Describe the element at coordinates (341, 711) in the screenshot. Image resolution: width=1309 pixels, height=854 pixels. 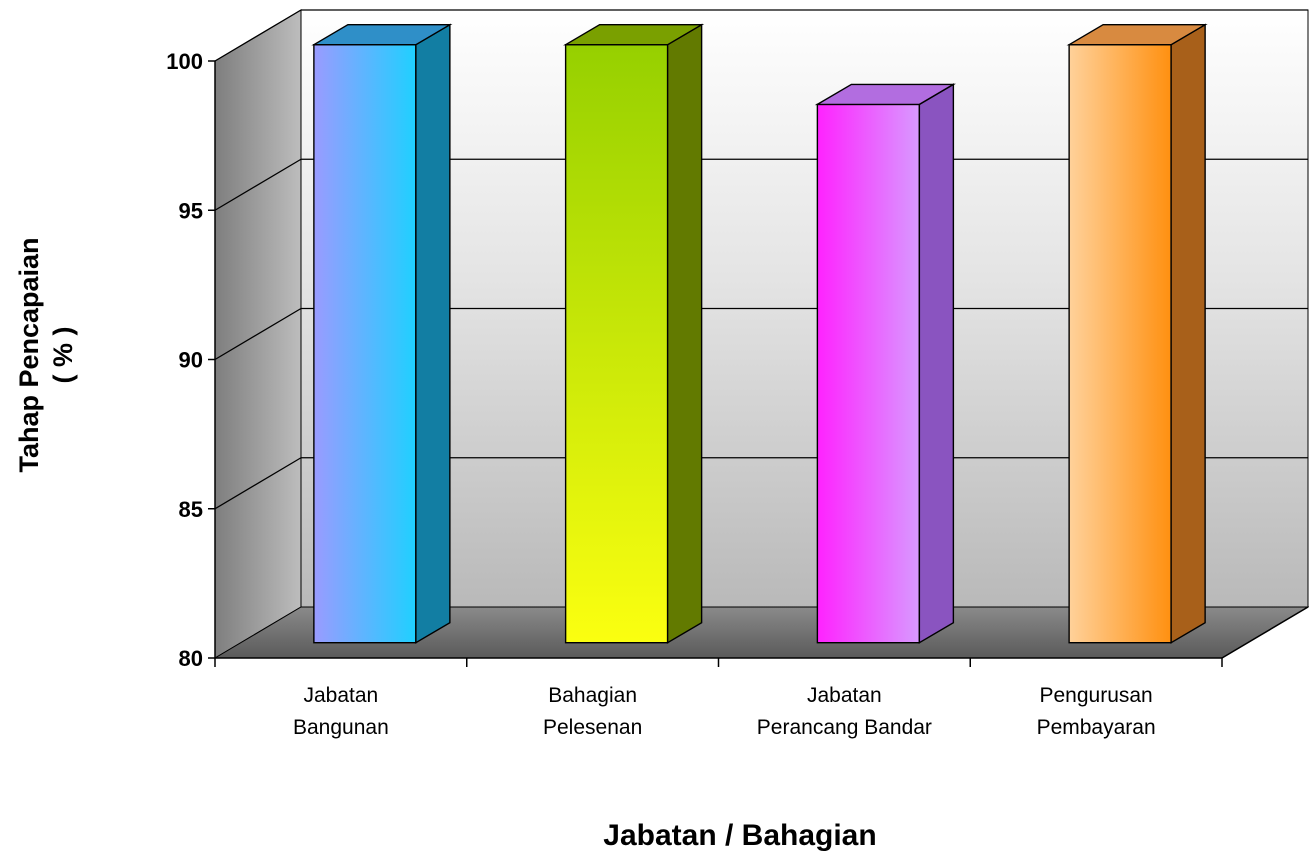
I see `x-tick-label: Jabatan Bangunan` at that location.